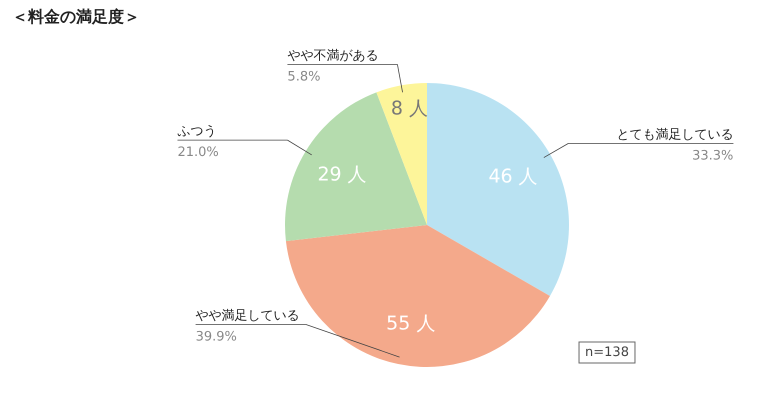 The height and width of the screenshot is (393, 780). What do you see at coordinates (713, 156) in the screenshot?
I see `text: 33.3%` at bounding box center [713, 156].